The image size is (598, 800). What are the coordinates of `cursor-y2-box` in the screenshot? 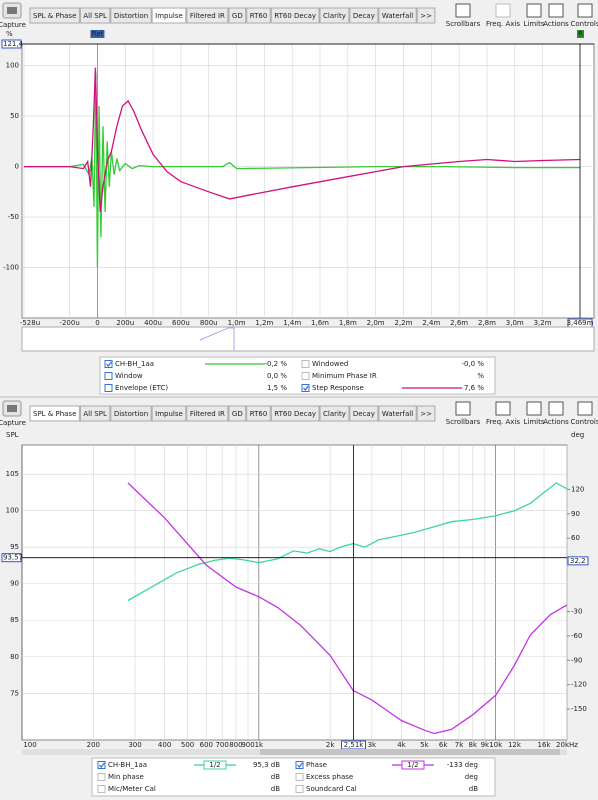 It's located at (578, 561).